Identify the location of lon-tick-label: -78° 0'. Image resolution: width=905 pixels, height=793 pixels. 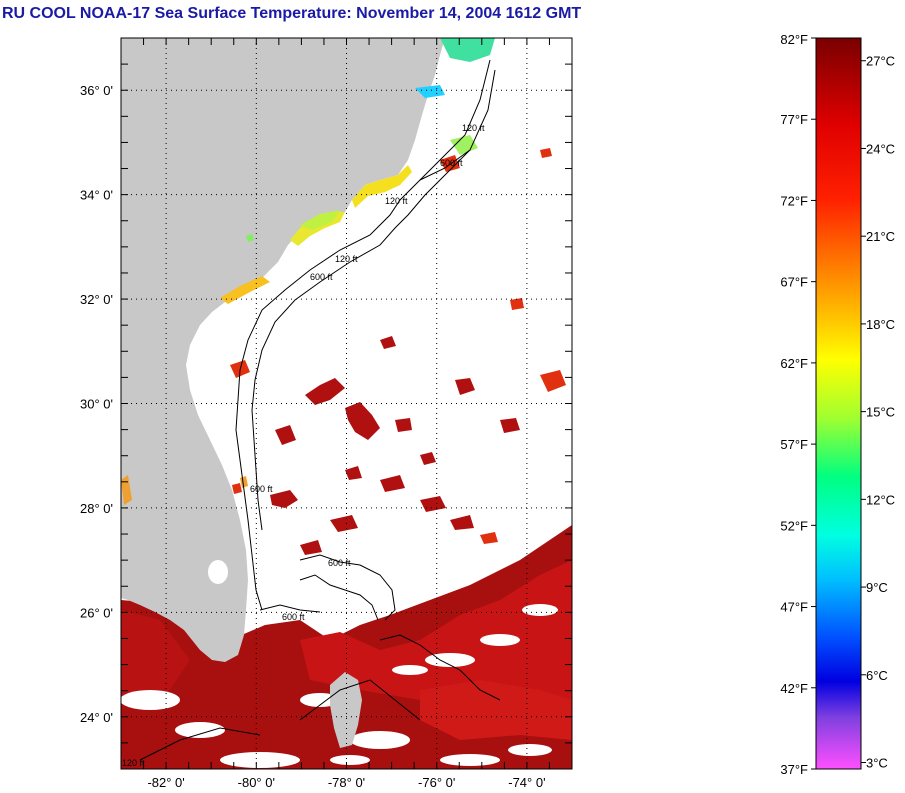
(346, 782).